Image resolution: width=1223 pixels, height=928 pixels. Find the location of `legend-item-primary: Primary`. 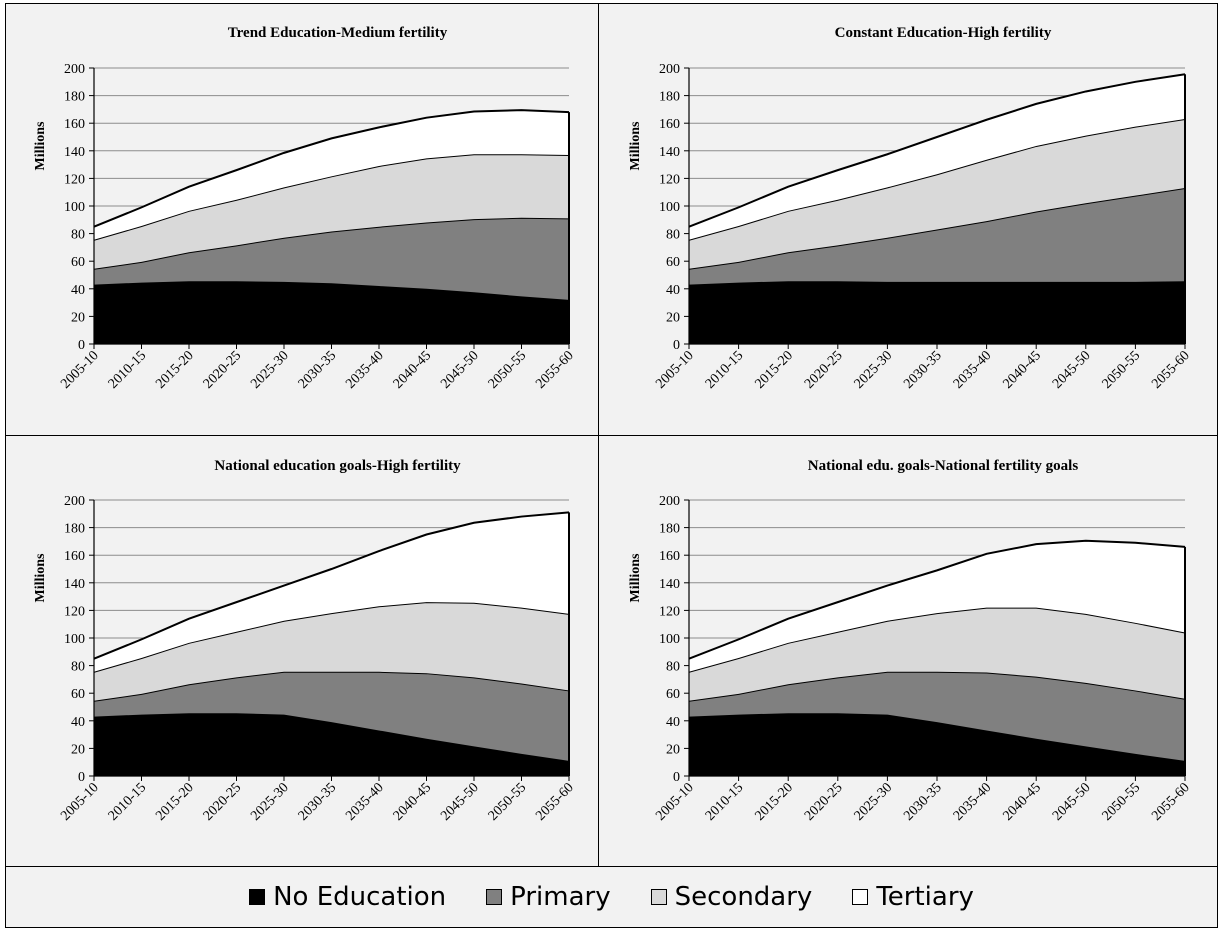

legend-item-primary: Primary is located at coordinates (548, 897).